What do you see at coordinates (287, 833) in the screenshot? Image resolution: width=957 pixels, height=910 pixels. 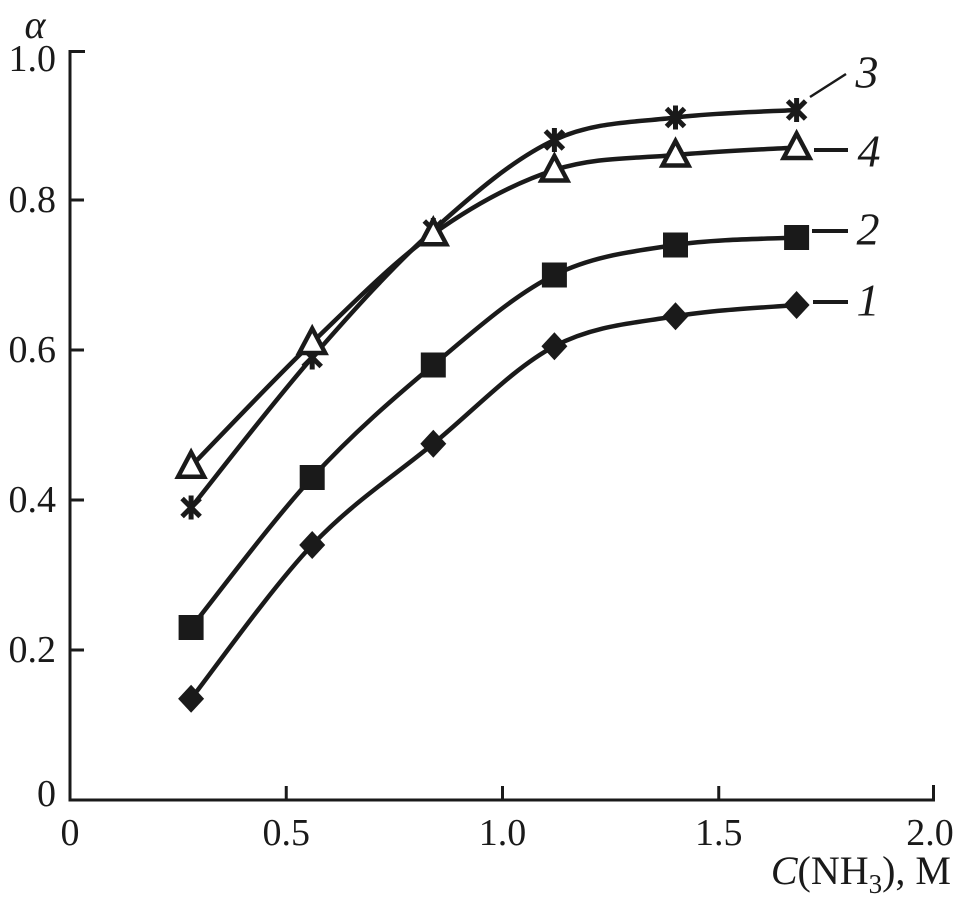 I see `x-tick-label: 0.5` at bounding box center [287, 833].